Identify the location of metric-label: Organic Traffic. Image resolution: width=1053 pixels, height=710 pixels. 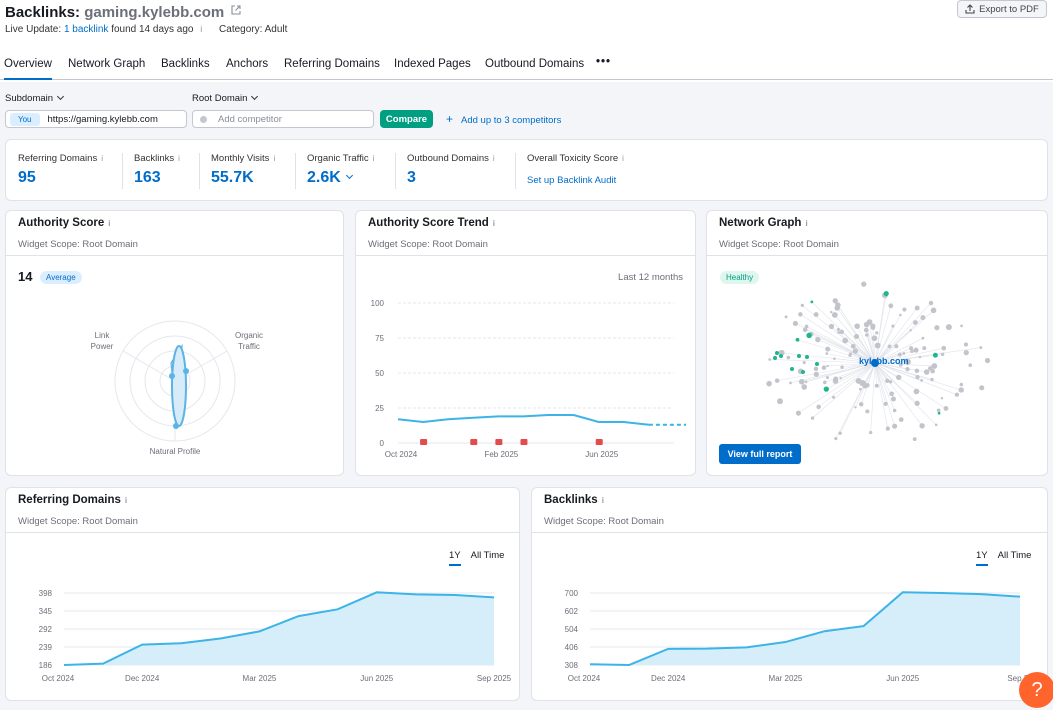
(338, 158).